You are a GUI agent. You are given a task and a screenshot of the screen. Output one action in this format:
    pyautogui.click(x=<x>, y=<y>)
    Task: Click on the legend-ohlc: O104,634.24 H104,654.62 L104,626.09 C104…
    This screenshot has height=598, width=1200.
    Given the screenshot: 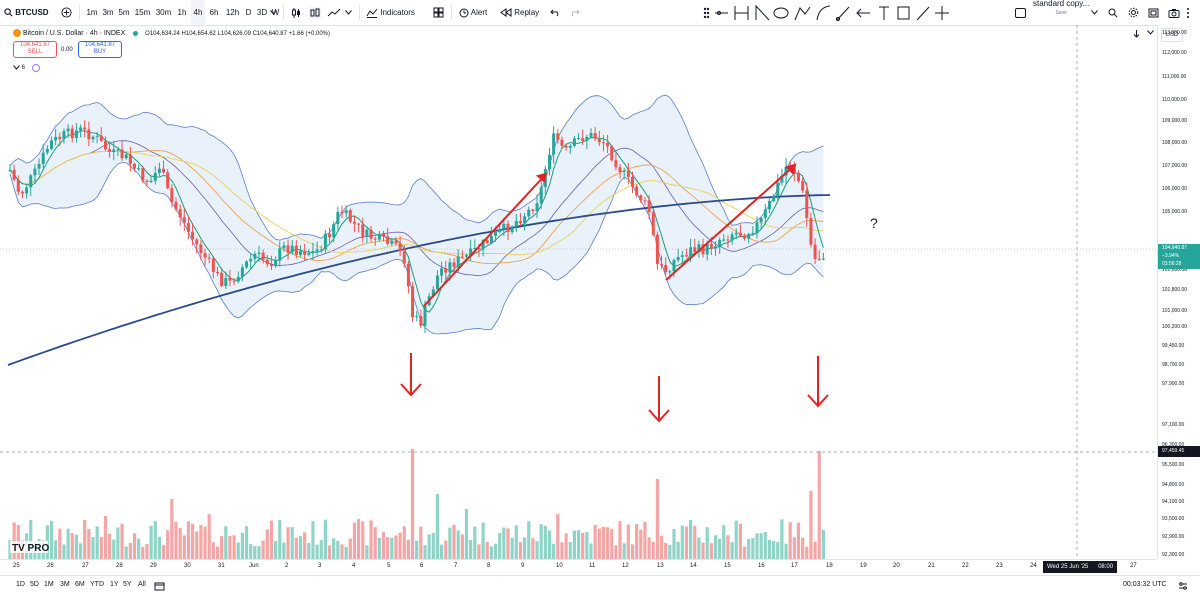 What is the action you would take?
    pyautogui.click(x=237, y=33)
    